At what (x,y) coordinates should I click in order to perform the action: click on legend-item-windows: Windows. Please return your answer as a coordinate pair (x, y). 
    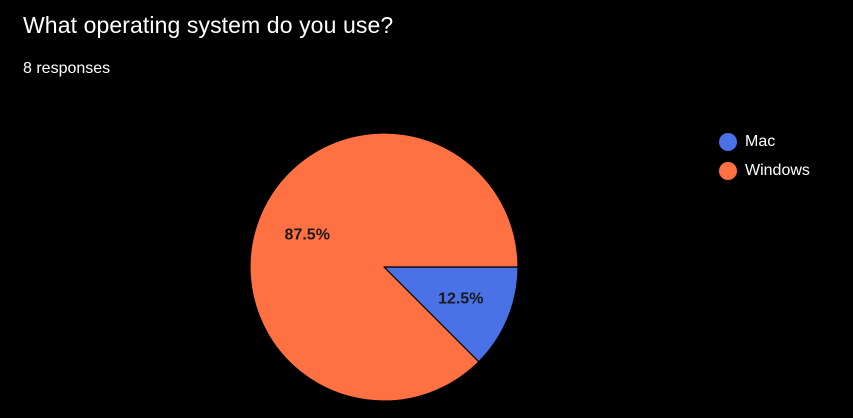
    Looking at the image, I should click on (764, 171).